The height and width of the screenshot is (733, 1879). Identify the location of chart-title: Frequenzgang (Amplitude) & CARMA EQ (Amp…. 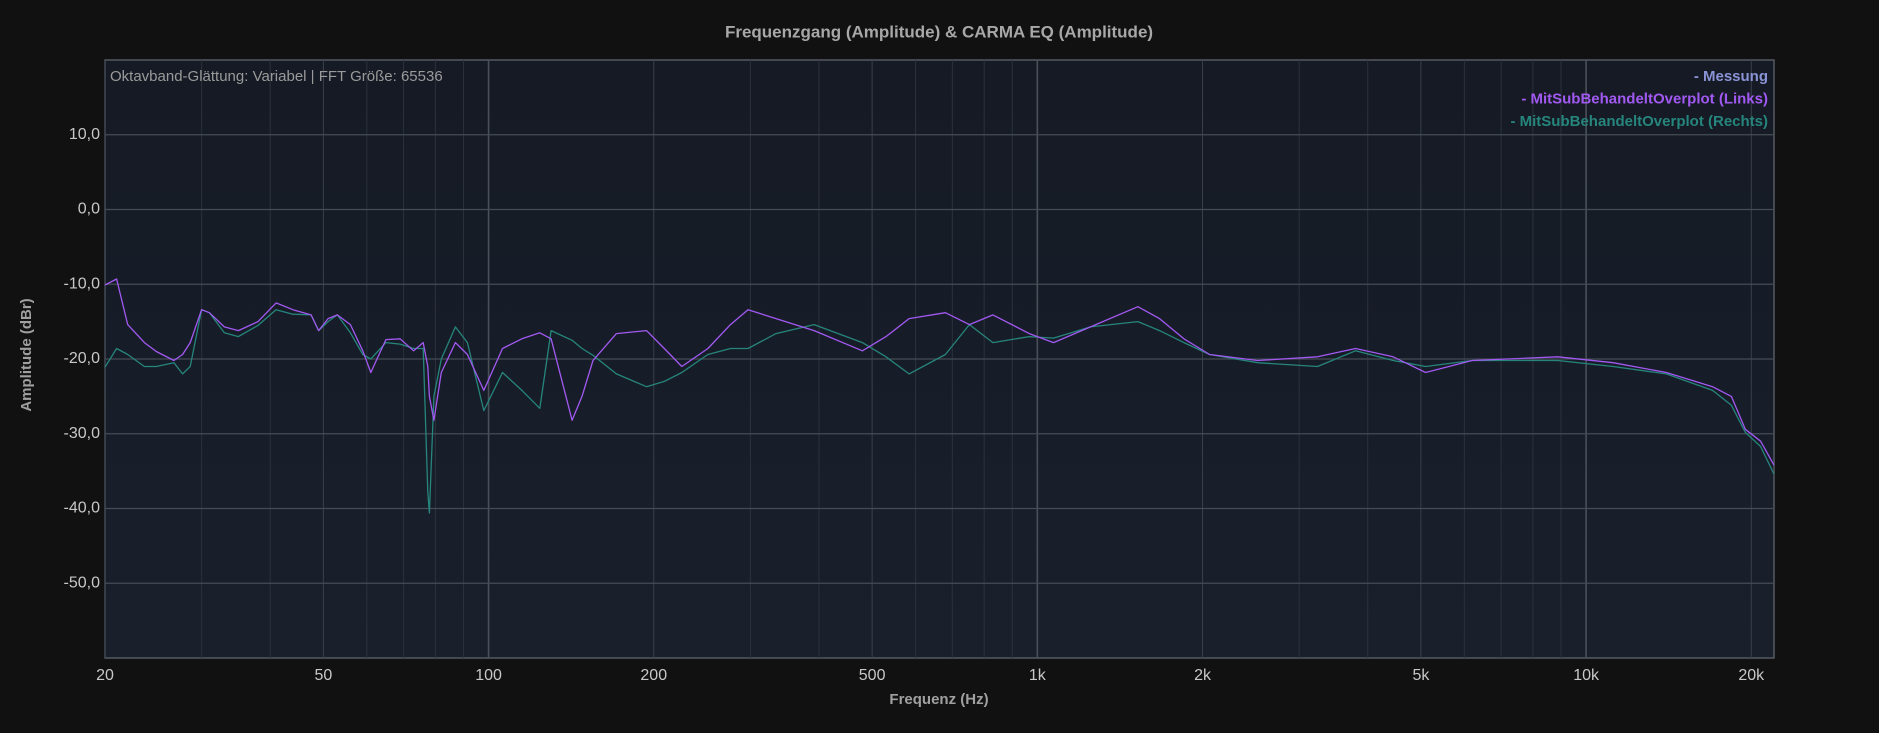
(939, 31).